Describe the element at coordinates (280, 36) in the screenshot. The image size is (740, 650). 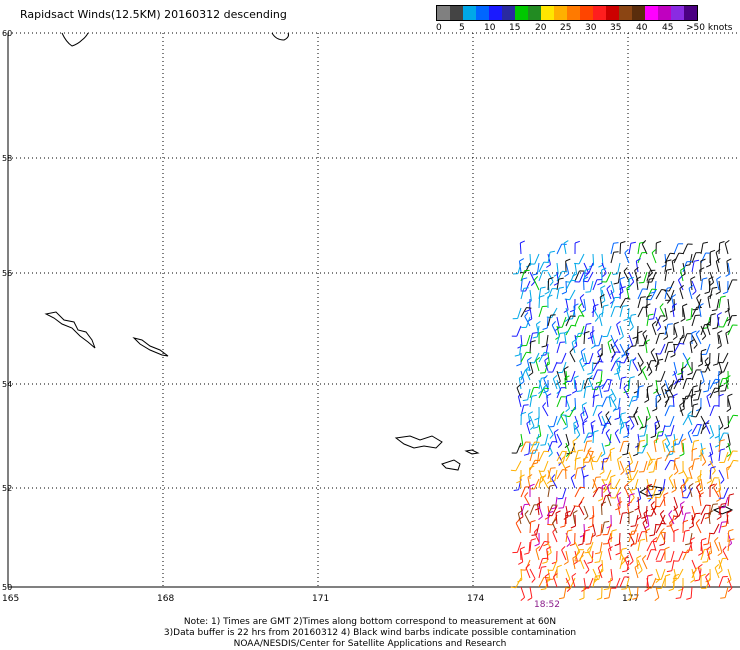
I see `coastline` at that location.